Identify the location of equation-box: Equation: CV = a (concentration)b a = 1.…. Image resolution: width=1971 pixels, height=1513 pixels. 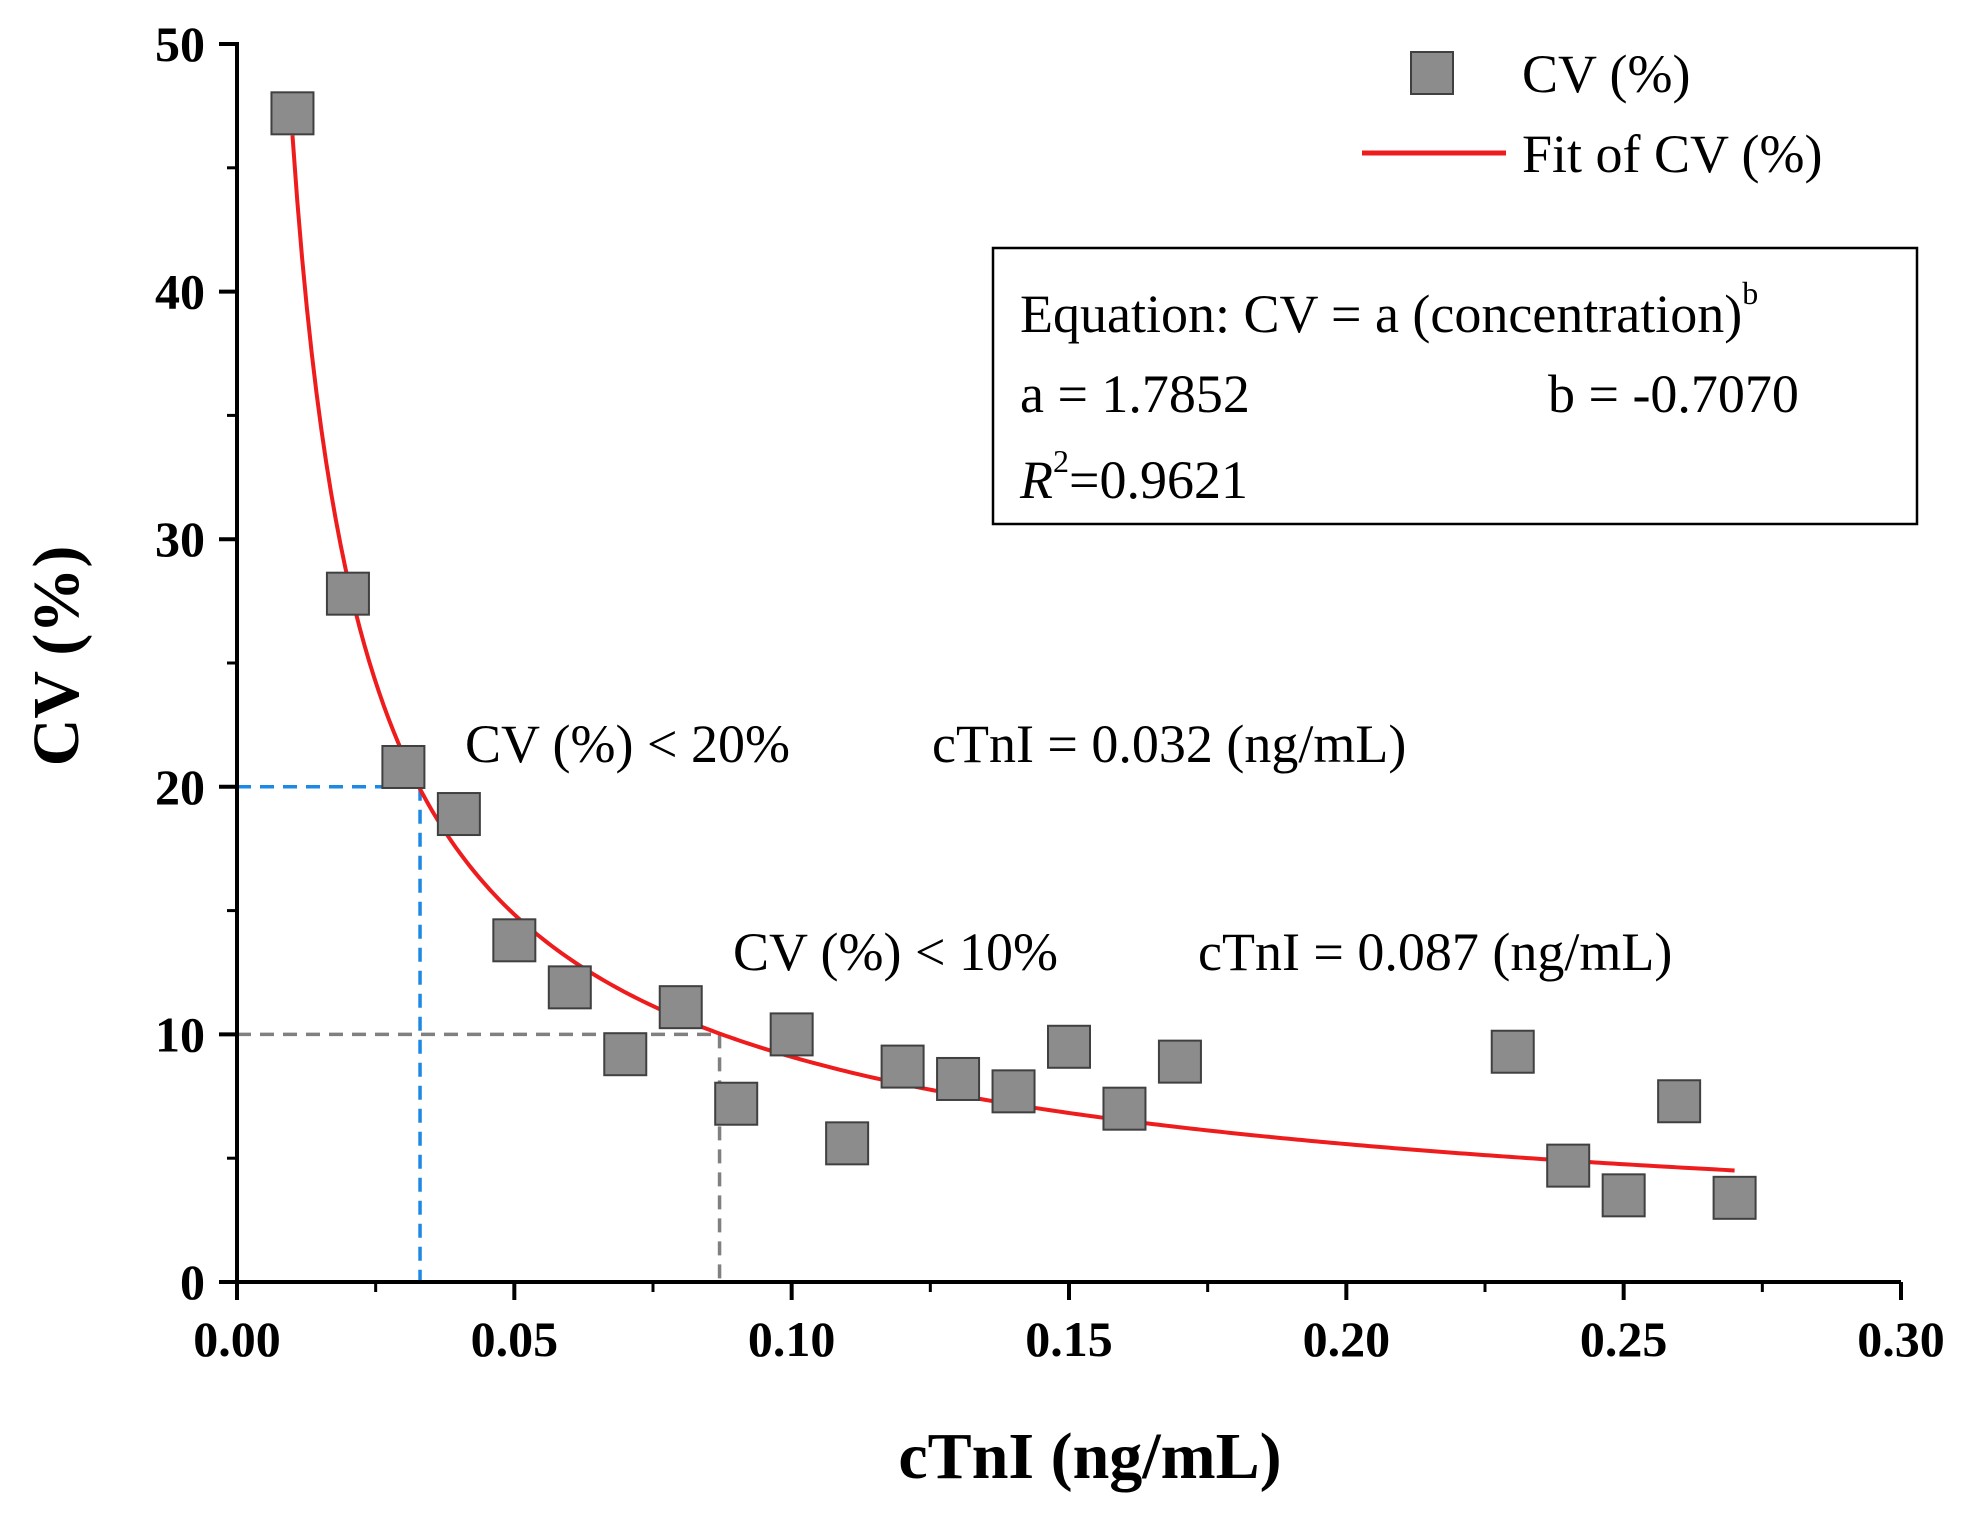
(1455, 386).